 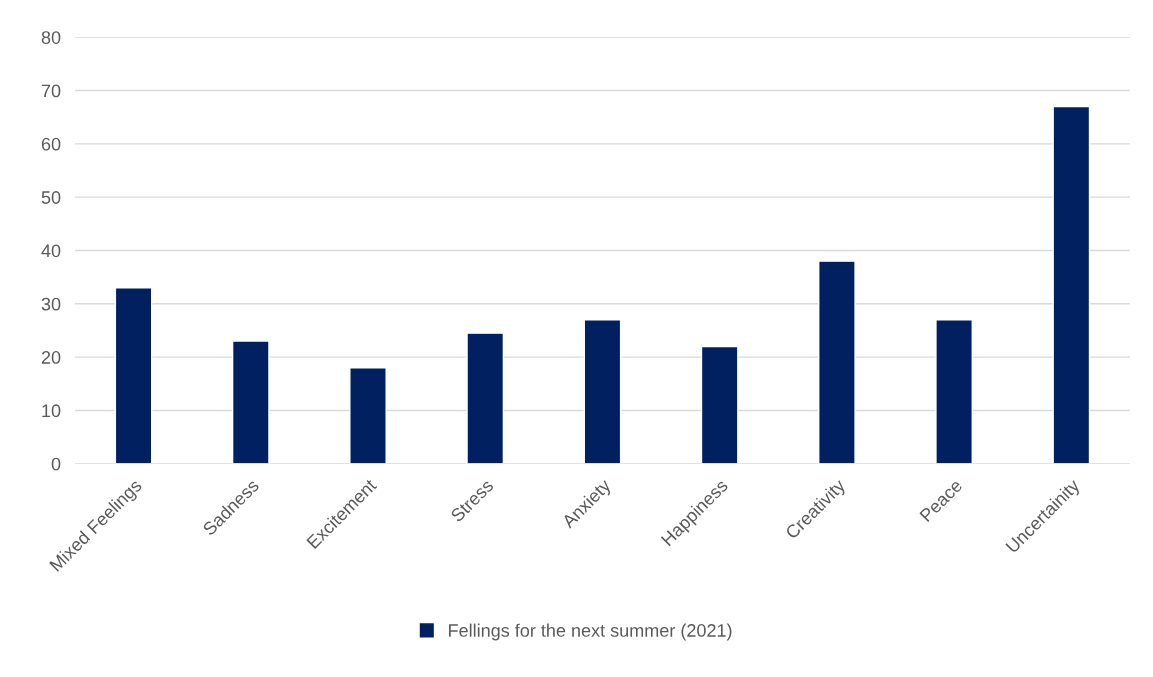 I want to click on legend-label: Fellings for the next summer (2021), so click(x=590, y=632).